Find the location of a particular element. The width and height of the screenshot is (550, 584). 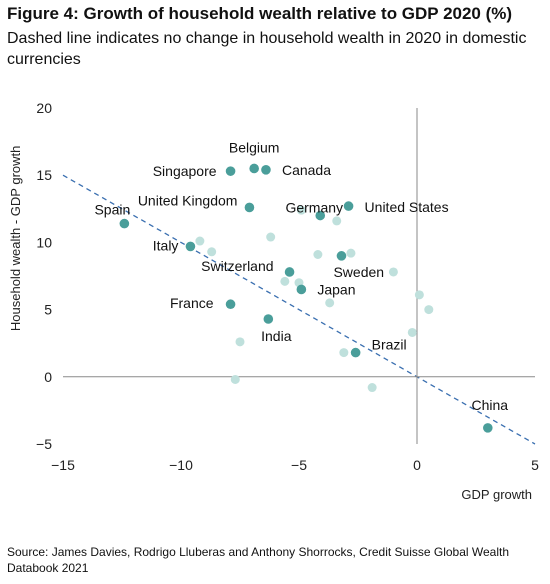

y-tick-label: 5 is located at coordinates (48, 310).